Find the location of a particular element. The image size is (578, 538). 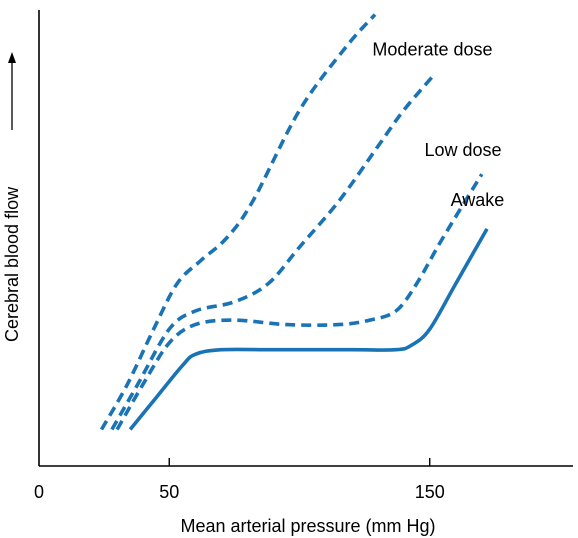

series-label-low-dose: Low dose is located at coordinates (463, 150).